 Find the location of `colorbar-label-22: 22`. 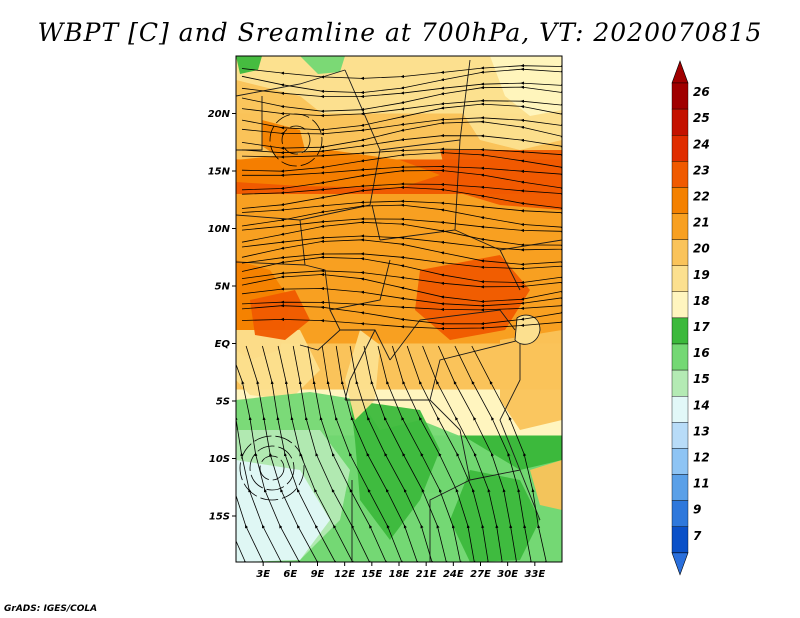

colorbar-label-22: 22 is located at coordinates (701, 196).